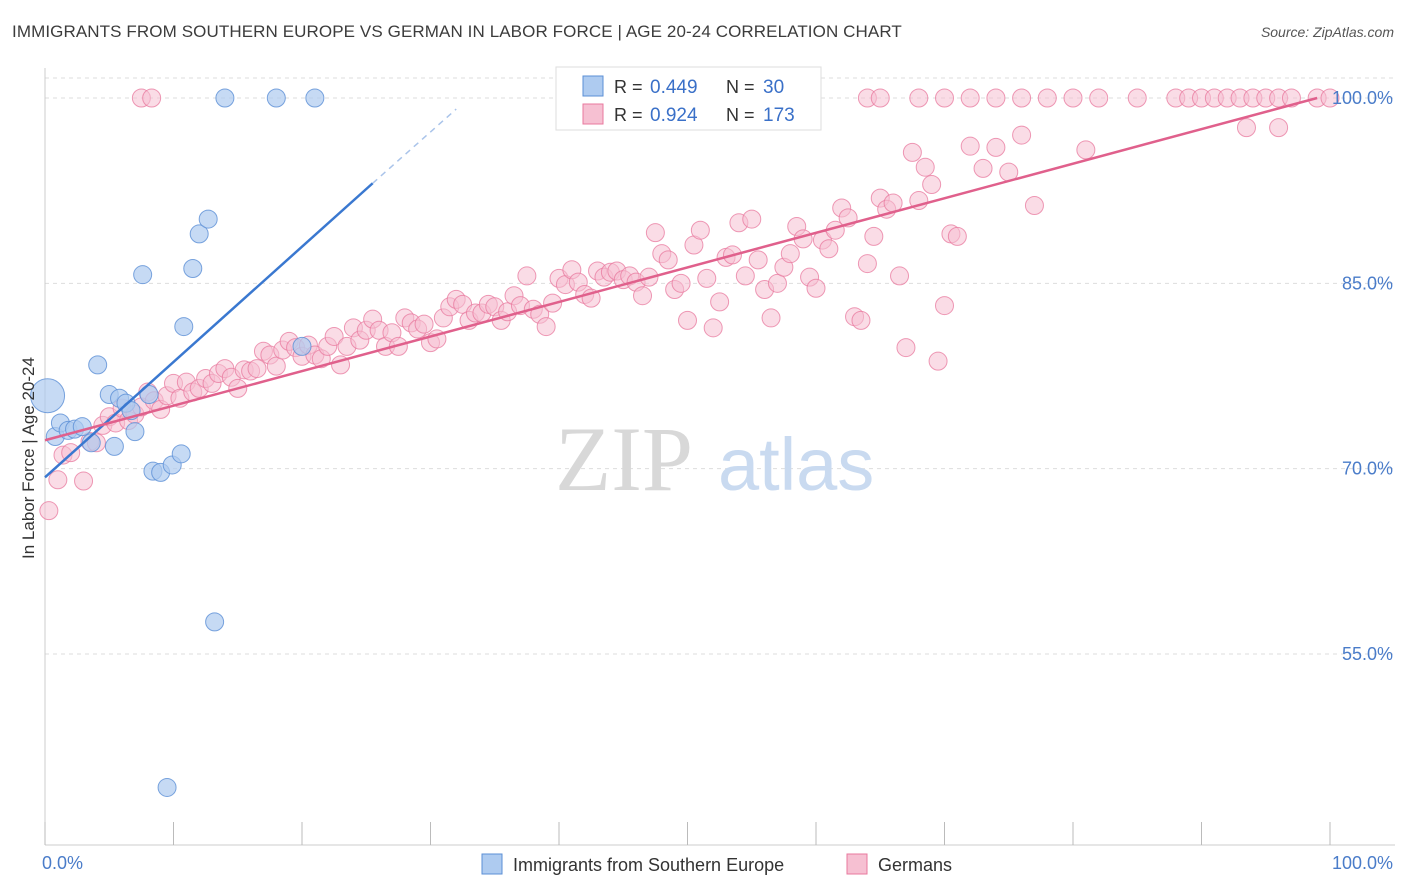 The height and width of the screenshot is (892, 1406). What do you see at coordinates (674, 87) in the screenshot?
I see `legend-r-value: 0.449` at bounding box center [674, 87].